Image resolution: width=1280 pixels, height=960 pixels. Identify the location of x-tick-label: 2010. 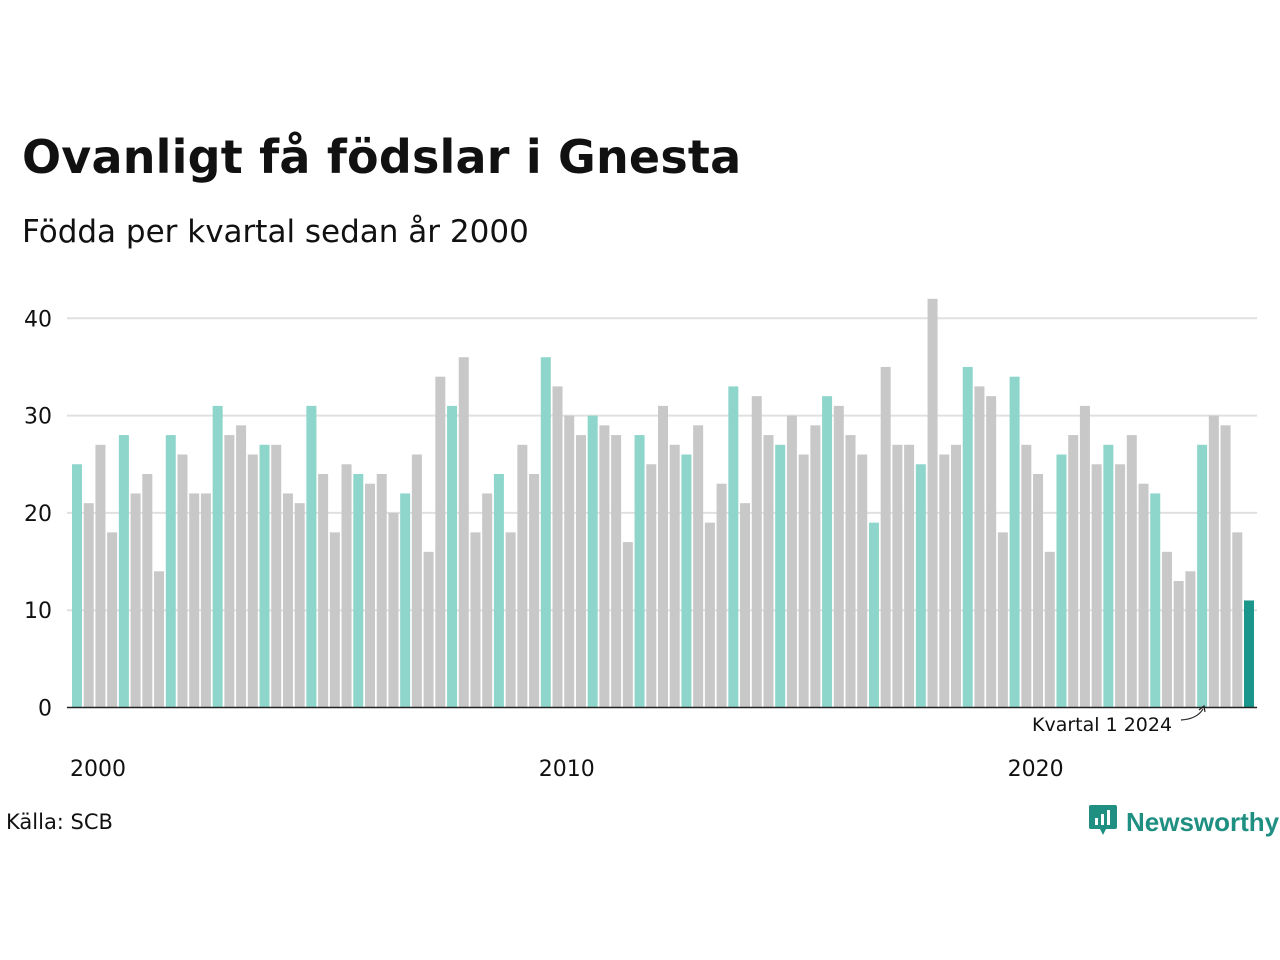
(567, 769).